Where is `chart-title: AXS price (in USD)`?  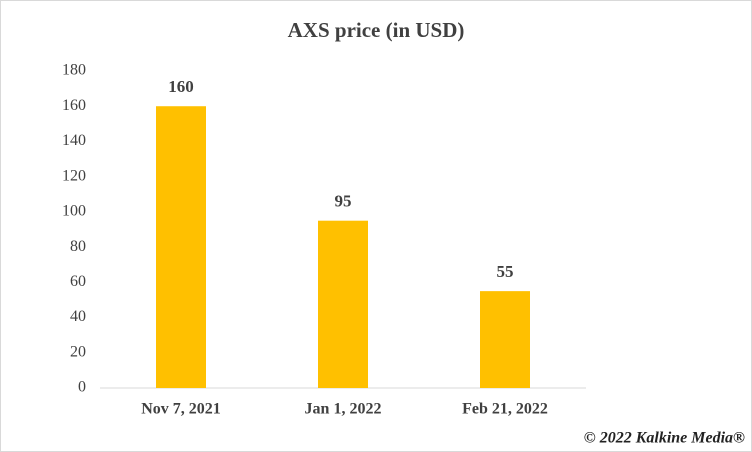 chart-title: AXS price (in USD) is located at coordinates (376, 30).